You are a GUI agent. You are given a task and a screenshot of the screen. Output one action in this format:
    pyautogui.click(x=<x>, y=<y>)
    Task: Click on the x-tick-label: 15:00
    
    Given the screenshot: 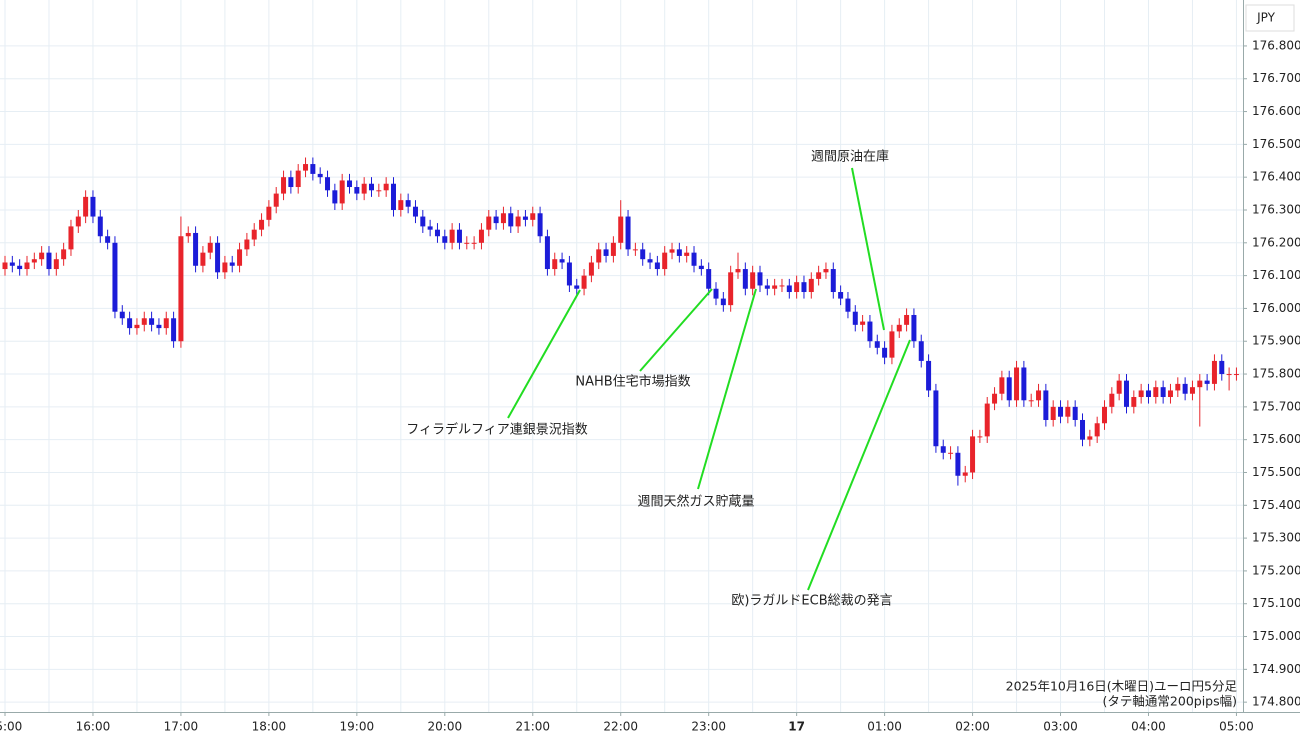 What is the action you would take?
    pyautogui.click(x=11, y=727)
    